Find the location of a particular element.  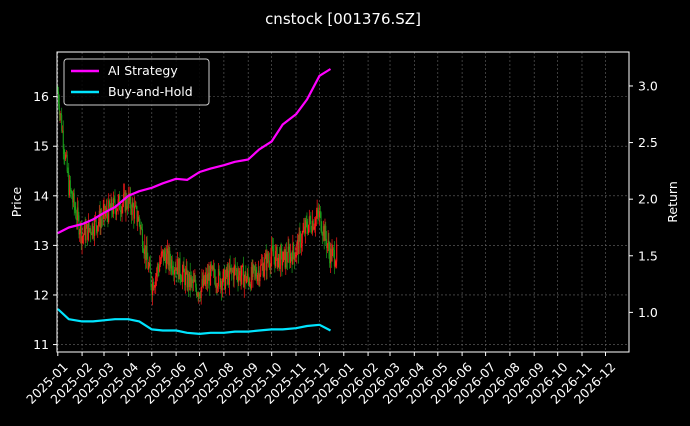

y-axis-label-left: Price is located at coordinates (16, 201).